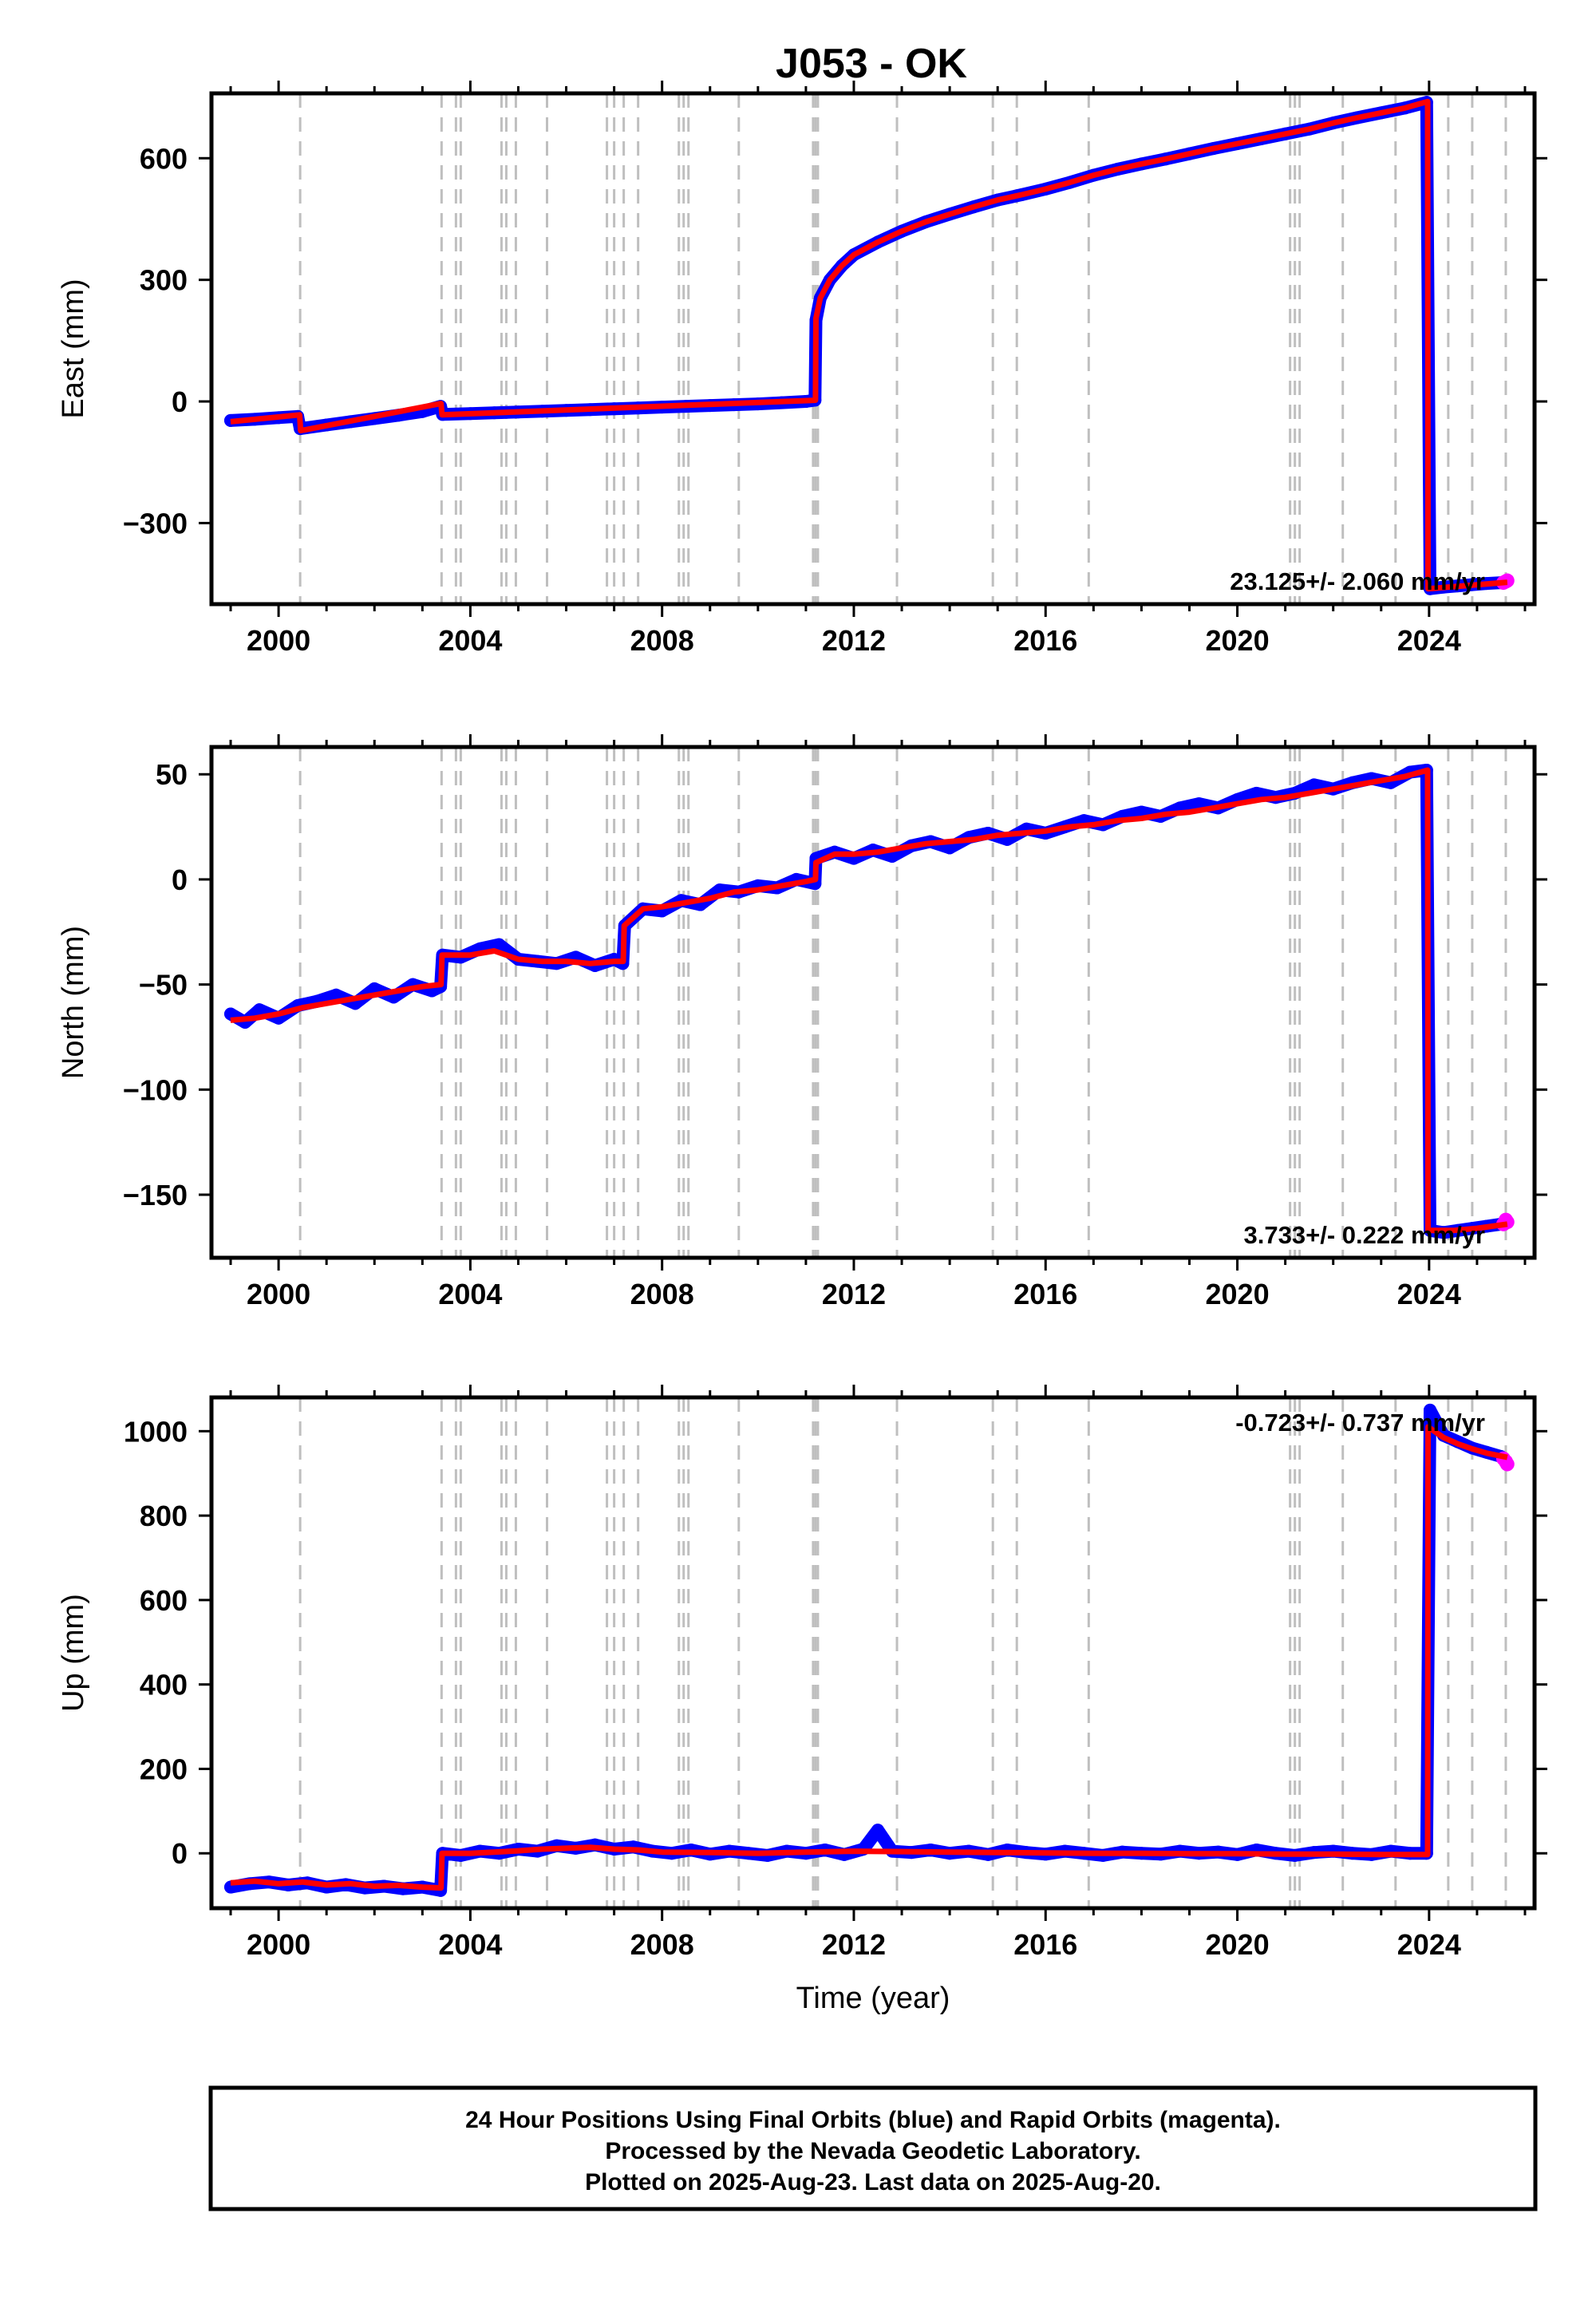  I want to click on y-tick-label: 200, so click(164, 1769).